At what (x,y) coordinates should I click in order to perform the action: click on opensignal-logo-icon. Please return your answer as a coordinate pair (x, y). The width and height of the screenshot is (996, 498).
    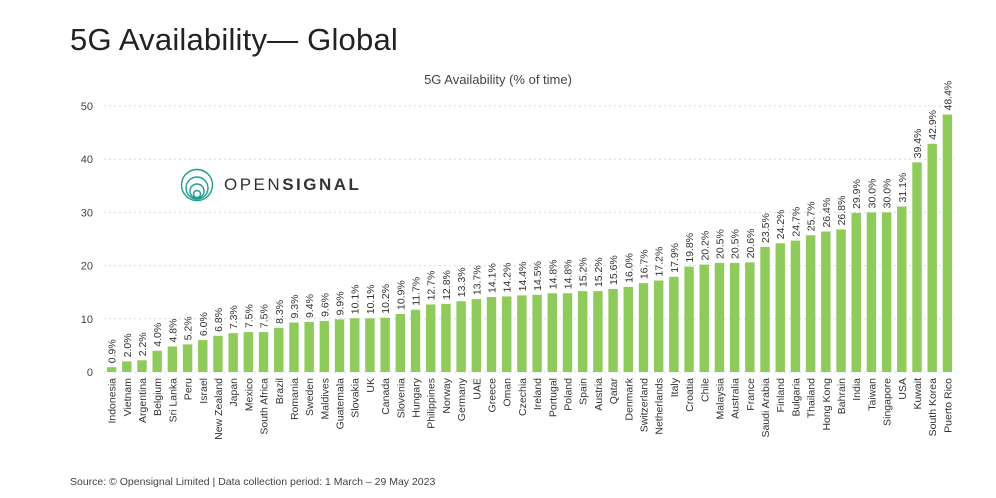
    Looking at the image, I should click on (197, 185).